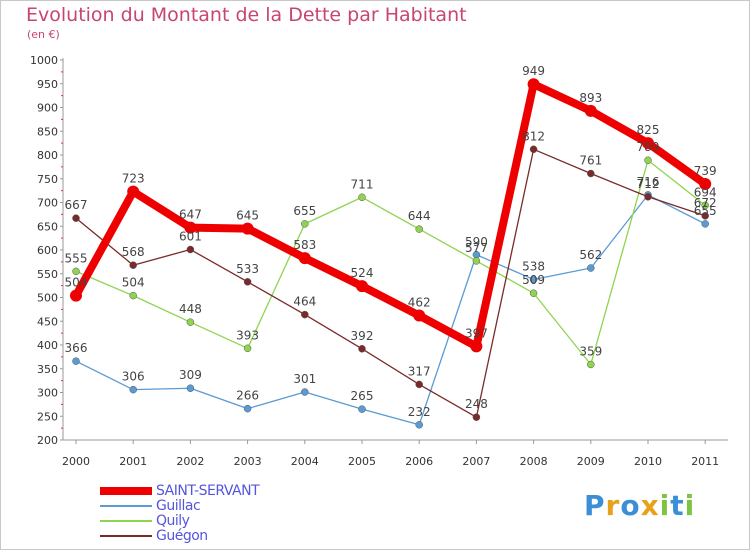  What do you see at coordinates (247, 216) in the screenshot?
I see `data-label: 645` at bounding box center [247, 216].